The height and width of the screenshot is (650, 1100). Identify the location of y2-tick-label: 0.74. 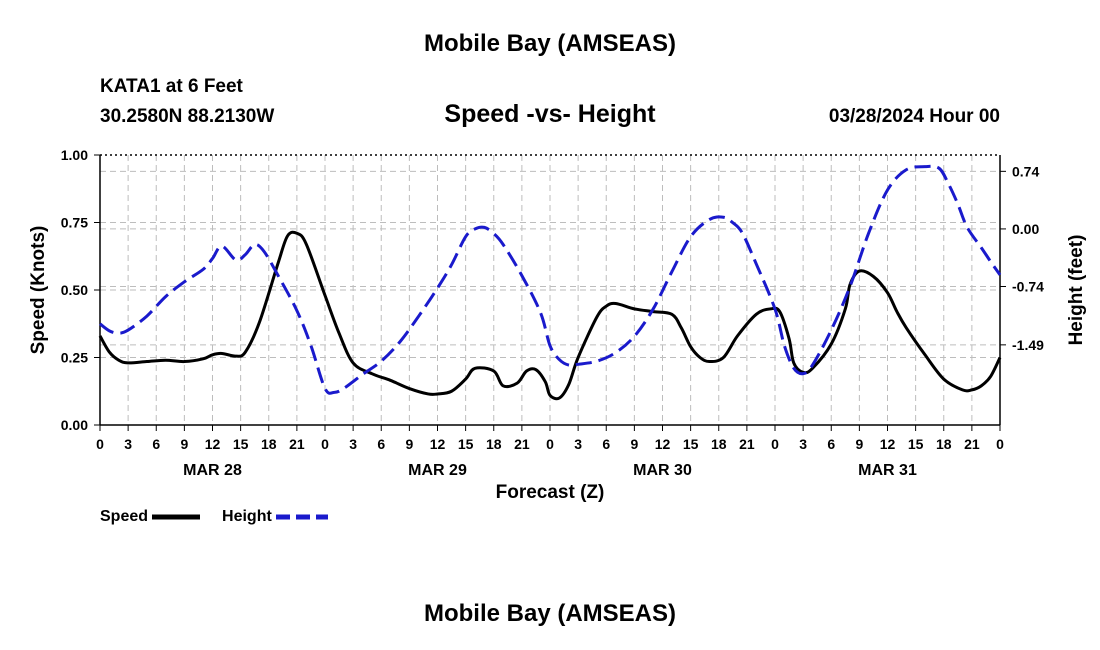
(1025, 171).